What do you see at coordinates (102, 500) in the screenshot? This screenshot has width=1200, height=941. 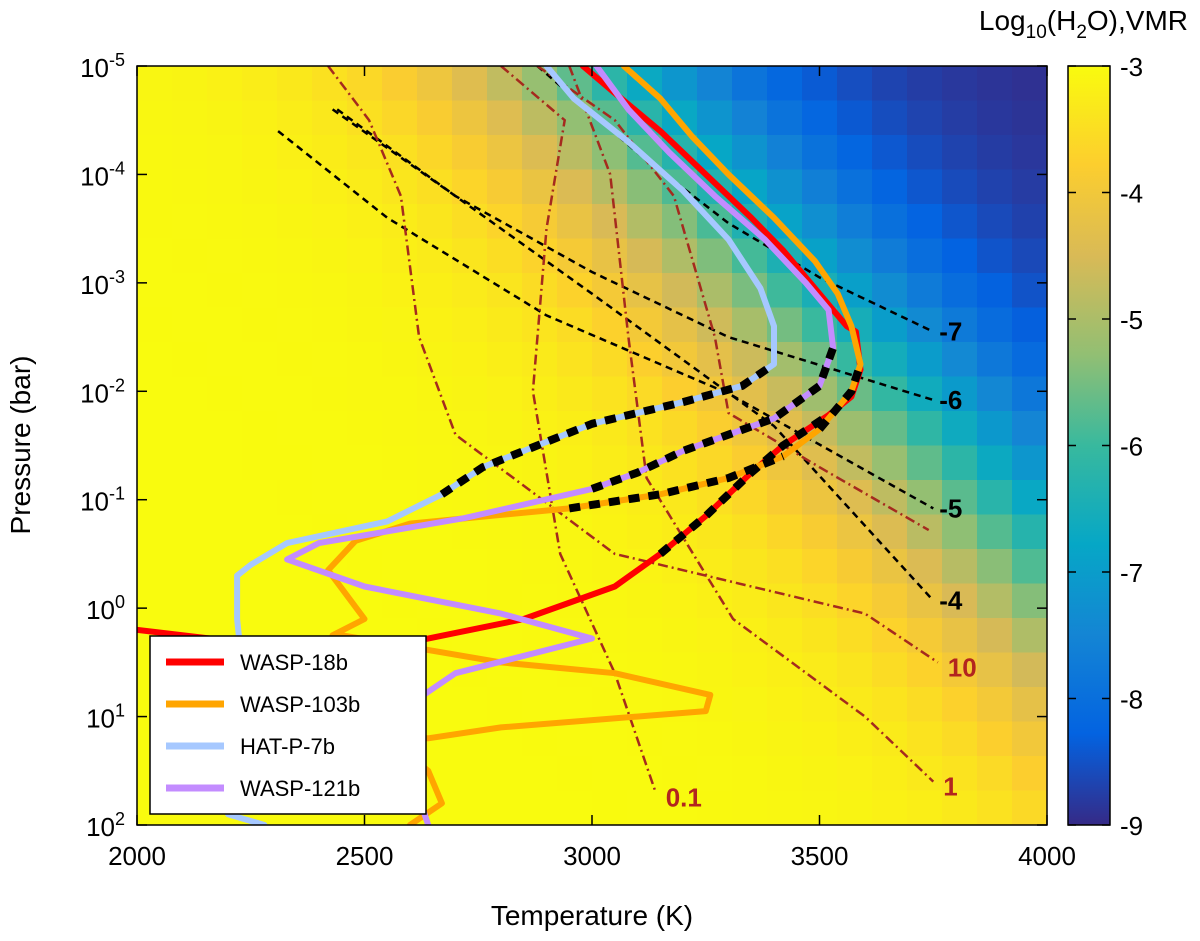 I see `y-tick-label: 10⁻¹` at bounding box center [102, 500].